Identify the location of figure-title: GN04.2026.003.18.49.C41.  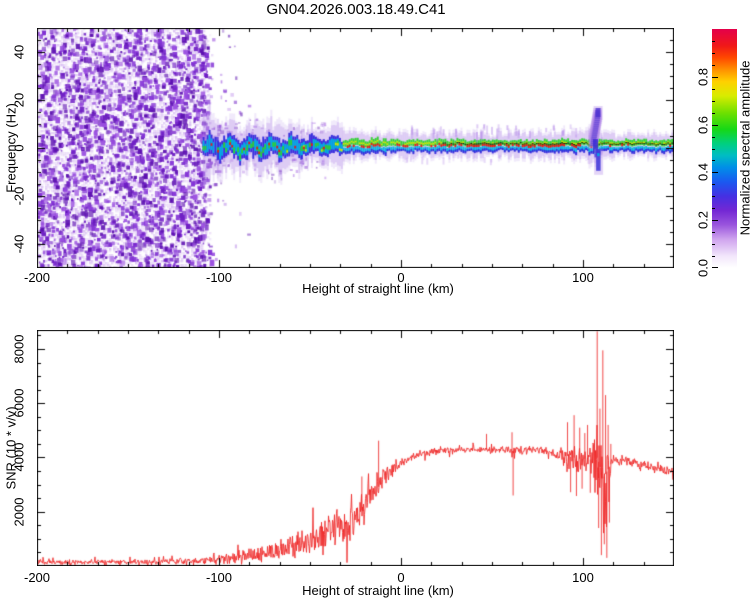
(356, 9).